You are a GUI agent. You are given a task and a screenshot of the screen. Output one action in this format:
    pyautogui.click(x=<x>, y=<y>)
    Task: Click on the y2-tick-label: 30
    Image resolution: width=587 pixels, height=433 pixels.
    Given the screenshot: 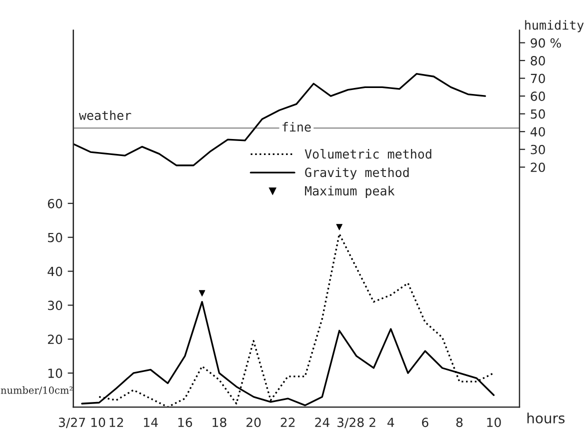 What is the action you would take?
    pyautogui.click(x=537, y=149)
    